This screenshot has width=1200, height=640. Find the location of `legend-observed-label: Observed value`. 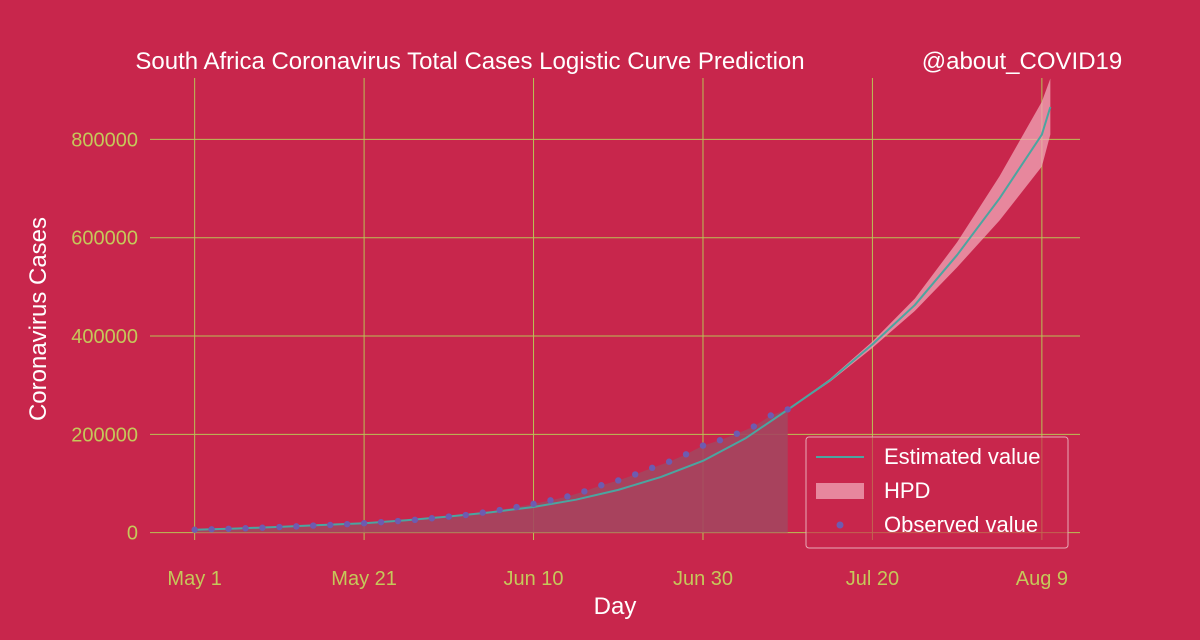

legend-observed-label: Observed value is located at coordinates (961, 524).